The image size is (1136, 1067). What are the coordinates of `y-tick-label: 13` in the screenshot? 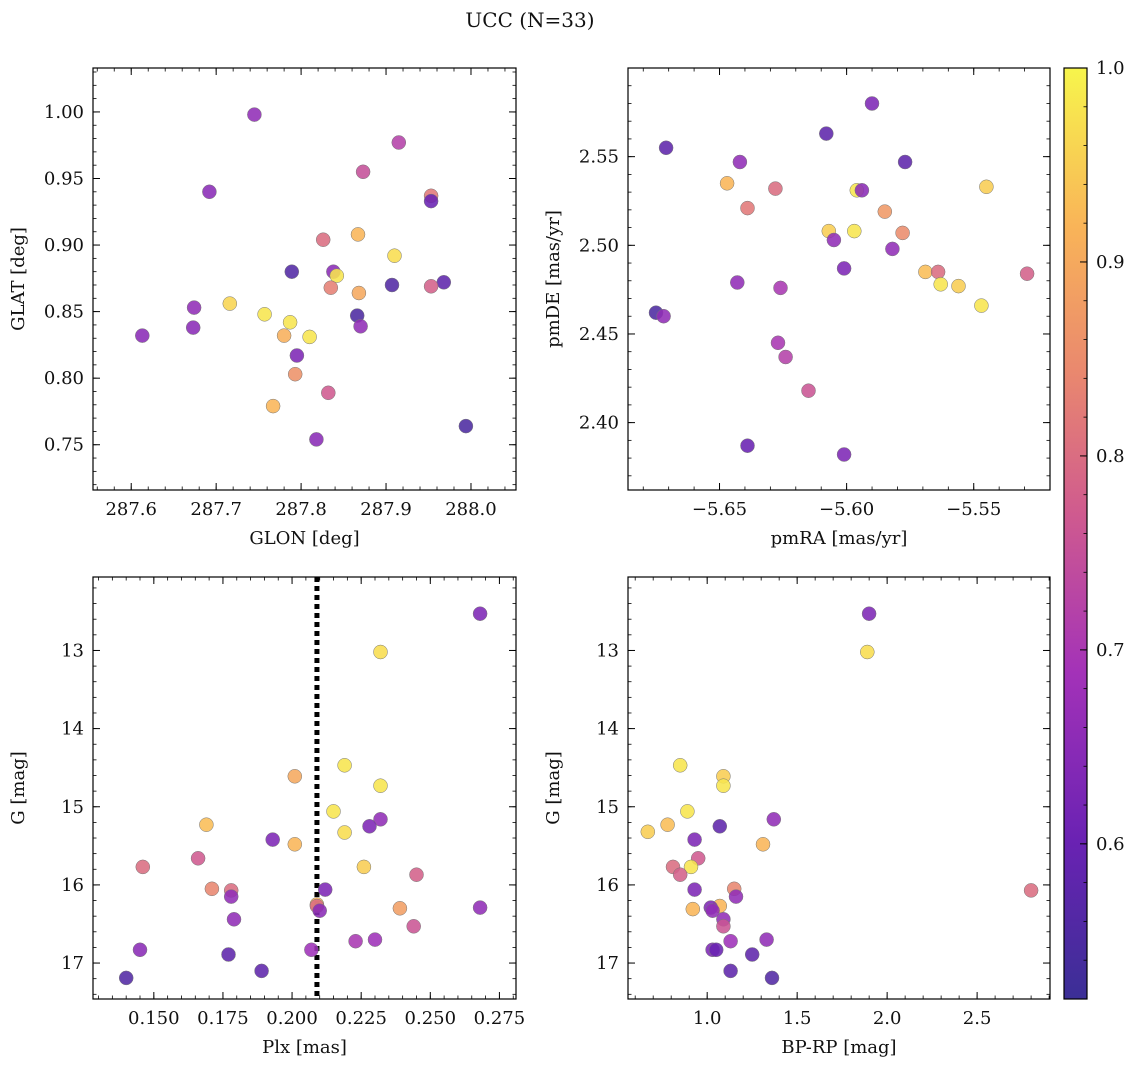 It's located at (607, 650).